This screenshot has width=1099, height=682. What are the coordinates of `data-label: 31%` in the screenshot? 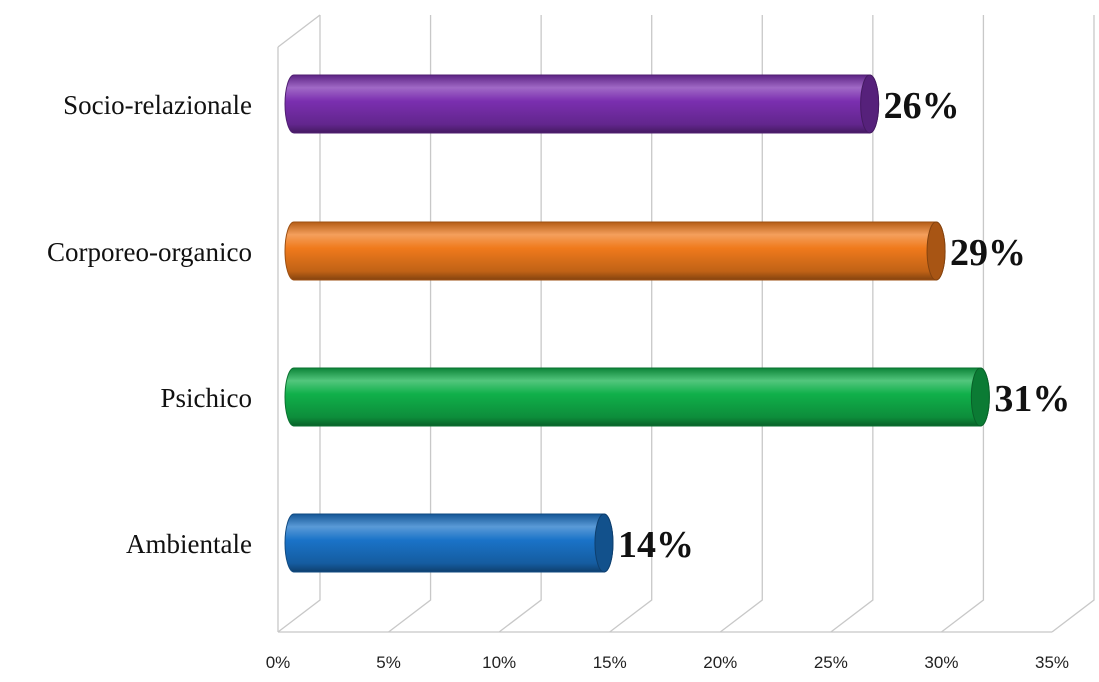 It's located at (1032, 399).